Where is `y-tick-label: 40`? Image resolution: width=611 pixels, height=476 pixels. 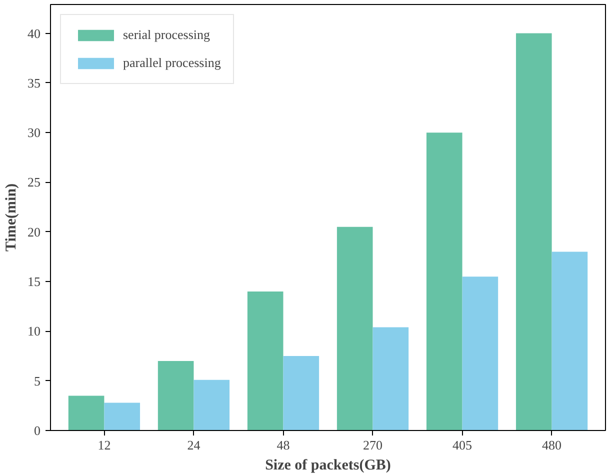
y-tick-label: 40 is located at coordinates (34, 33).